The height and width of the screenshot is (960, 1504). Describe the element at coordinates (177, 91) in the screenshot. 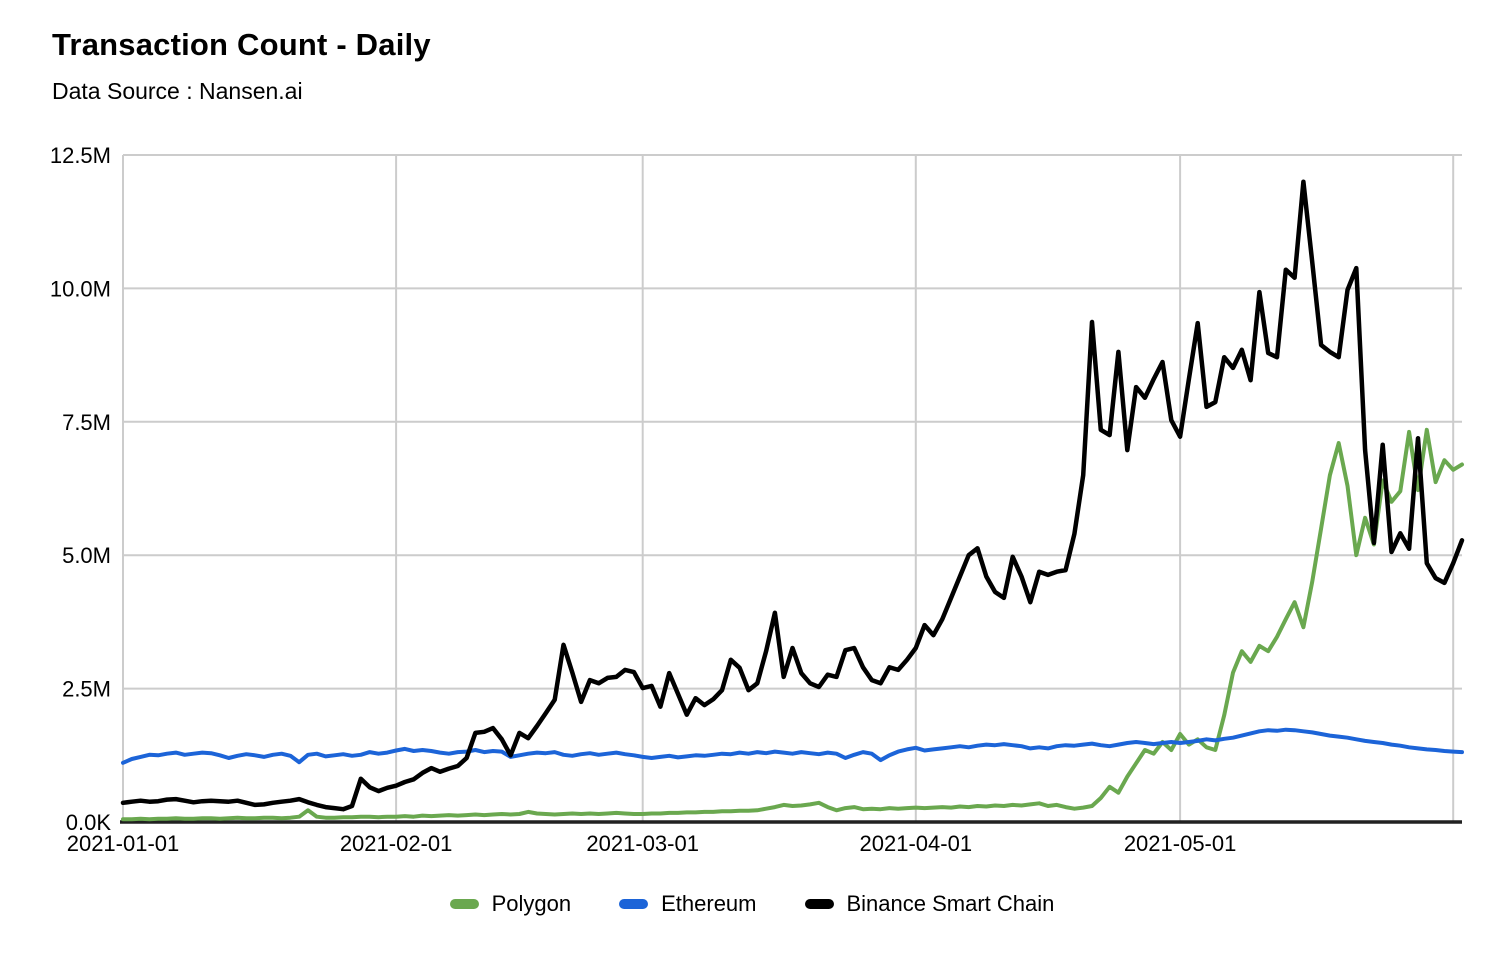

I see `chart-subtitle: Data Source : Nansen.ai` at that location.